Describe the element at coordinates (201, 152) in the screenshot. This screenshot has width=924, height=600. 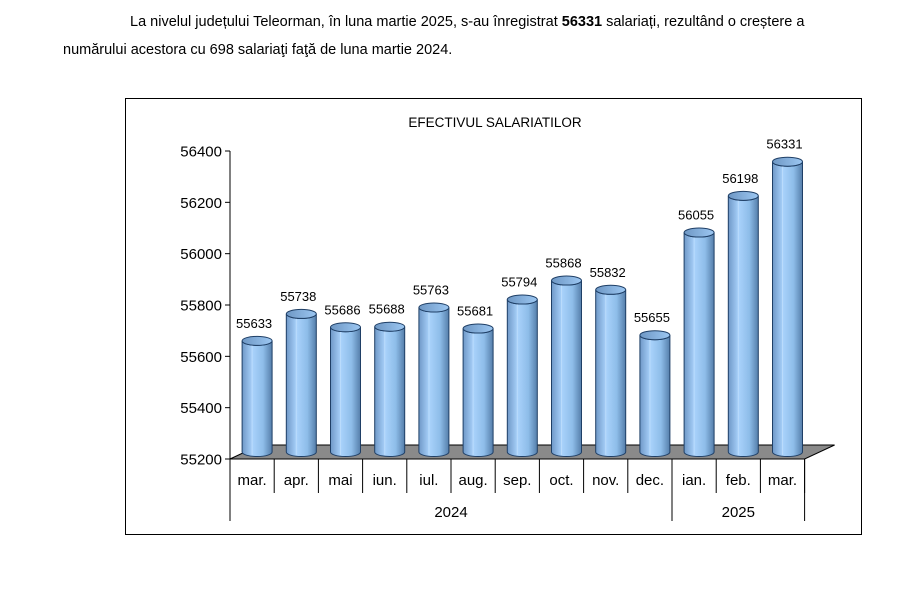
I see `y-tick-label: 56400` at that location.